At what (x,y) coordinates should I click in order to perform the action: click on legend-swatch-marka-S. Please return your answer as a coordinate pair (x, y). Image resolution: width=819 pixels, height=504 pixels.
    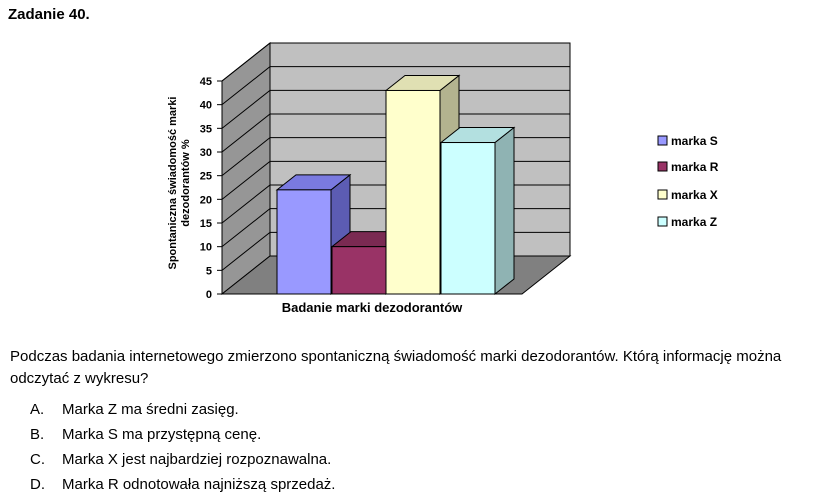
    Looking at the image, I should click on (662, 140).